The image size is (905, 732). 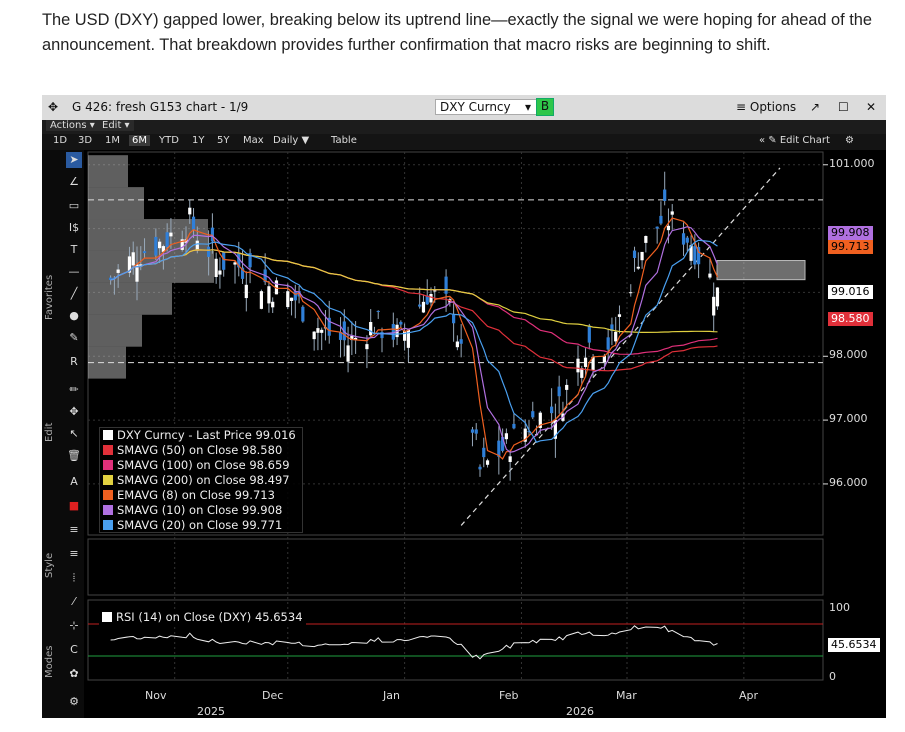 I want to click on badge-b: B, so click(x=545, y=107).